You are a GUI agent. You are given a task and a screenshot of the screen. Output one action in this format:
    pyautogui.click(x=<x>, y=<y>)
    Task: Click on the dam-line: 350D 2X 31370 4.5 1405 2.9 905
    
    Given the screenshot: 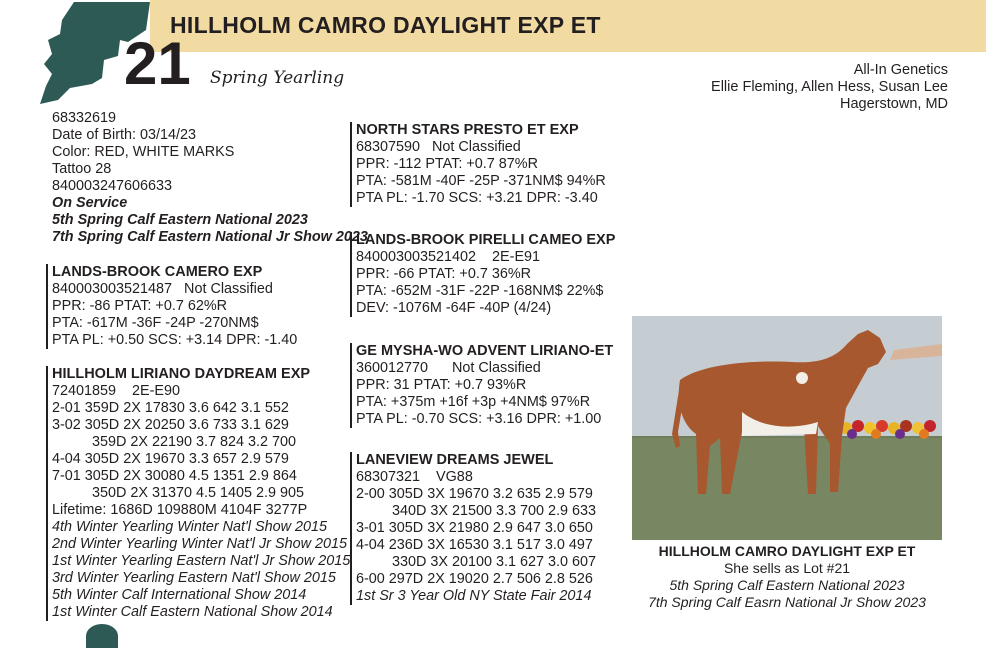 What is the action you would take?
    pyautogui.click(x=178, y=493)
    